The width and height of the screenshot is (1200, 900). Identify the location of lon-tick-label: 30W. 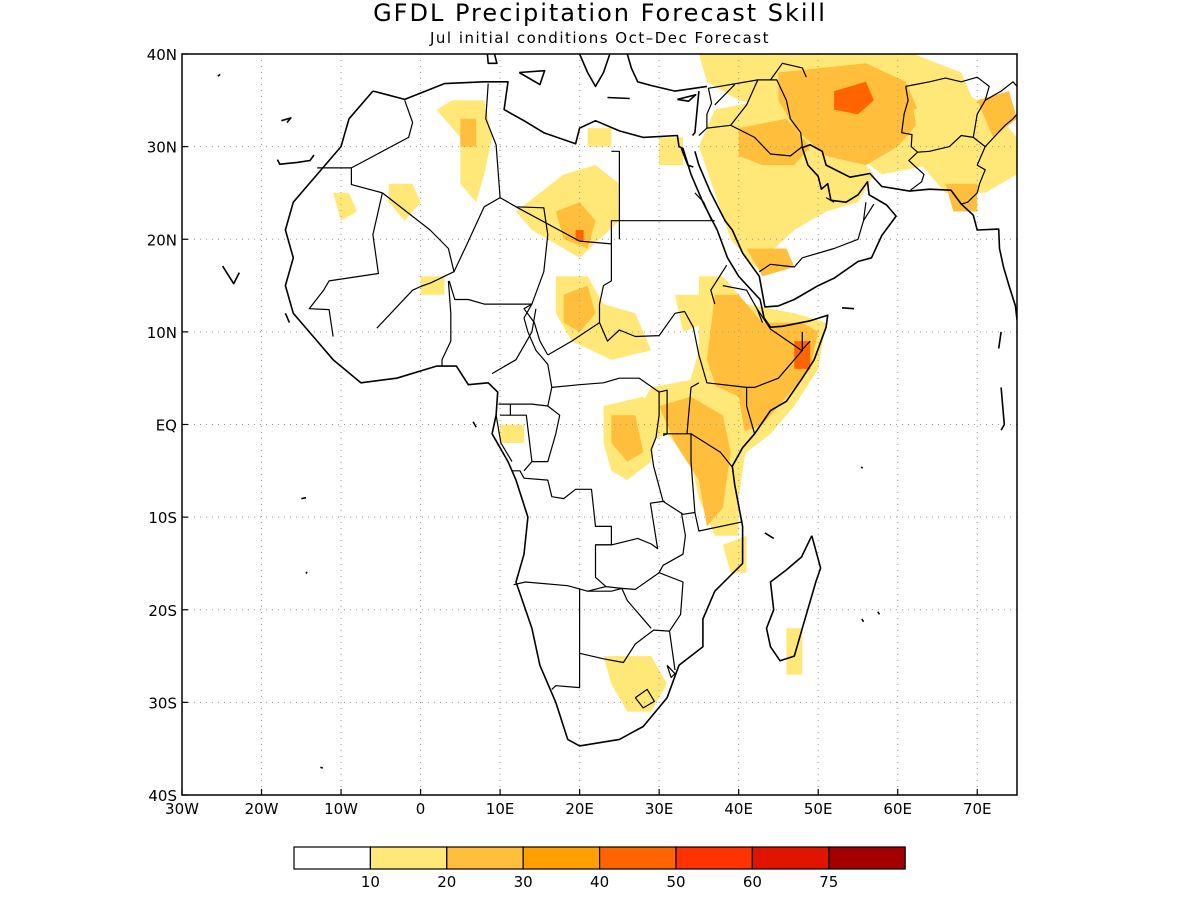
(182, 809).